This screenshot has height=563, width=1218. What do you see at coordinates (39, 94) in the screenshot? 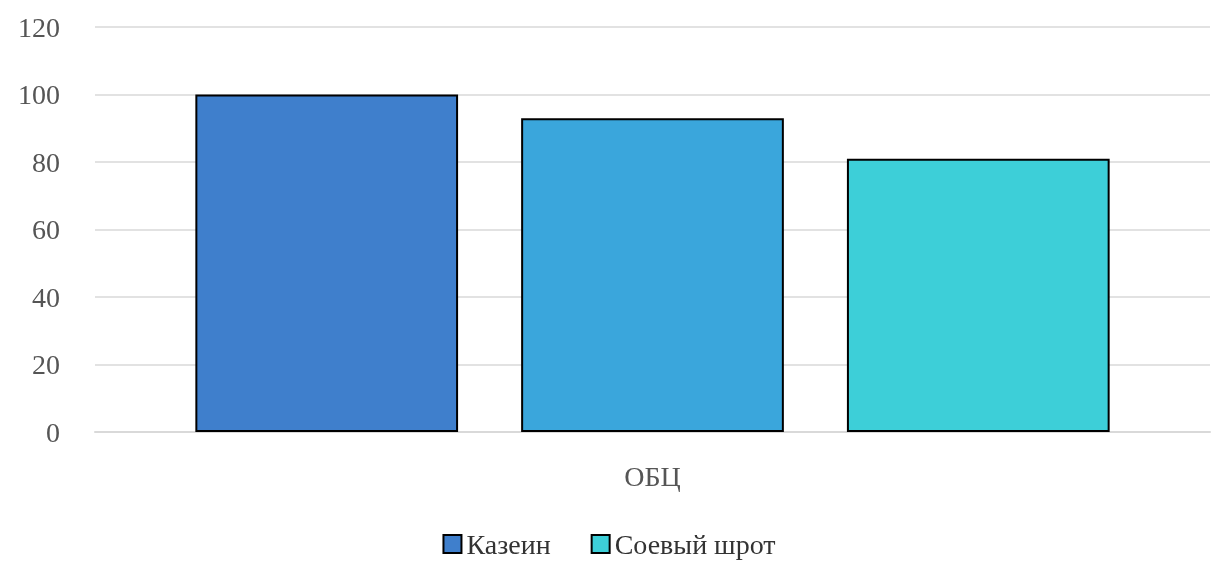
I see `y-tick-label: 100` at bounding box center [39, 94].